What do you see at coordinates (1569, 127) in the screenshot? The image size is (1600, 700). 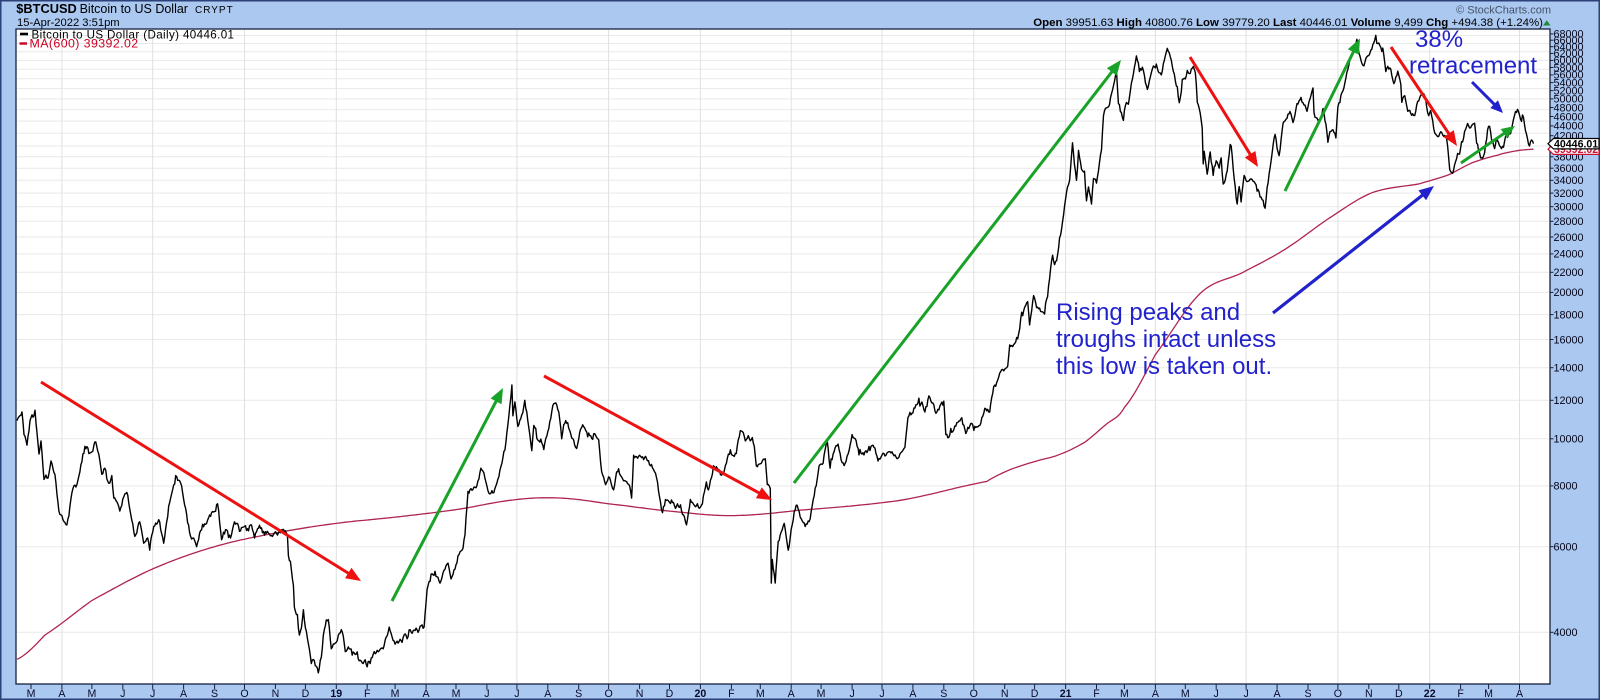 I see `svg-text: 44000` at bounding box center [1569, 127].